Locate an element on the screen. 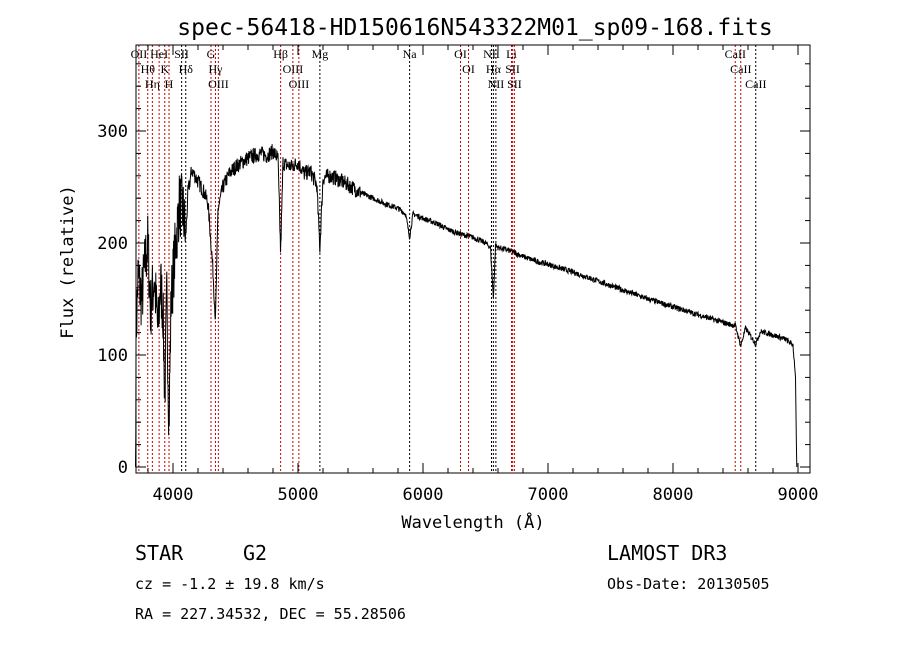  line-label: Hδ is located at coordinates (186, 69).